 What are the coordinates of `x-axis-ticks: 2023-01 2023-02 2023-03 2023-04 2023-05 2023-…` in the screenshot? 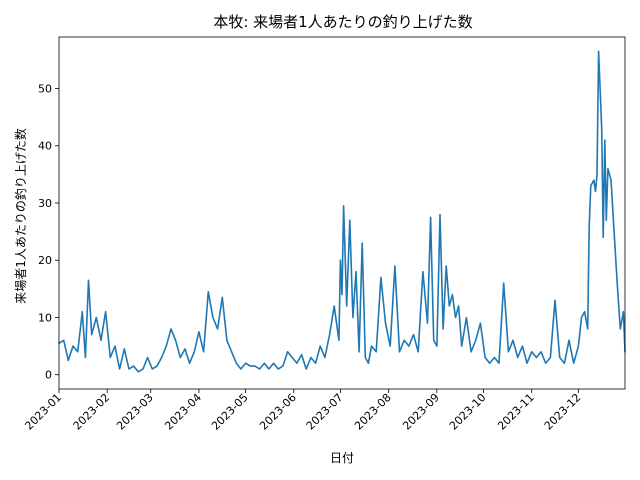 It's located at (302, 411).